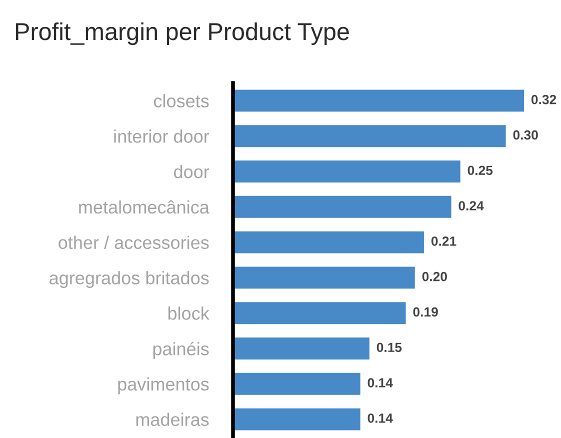  Describe the element at coordinates (181, 101) in the screenshot. I see `y-tick-label: closets` at that location.